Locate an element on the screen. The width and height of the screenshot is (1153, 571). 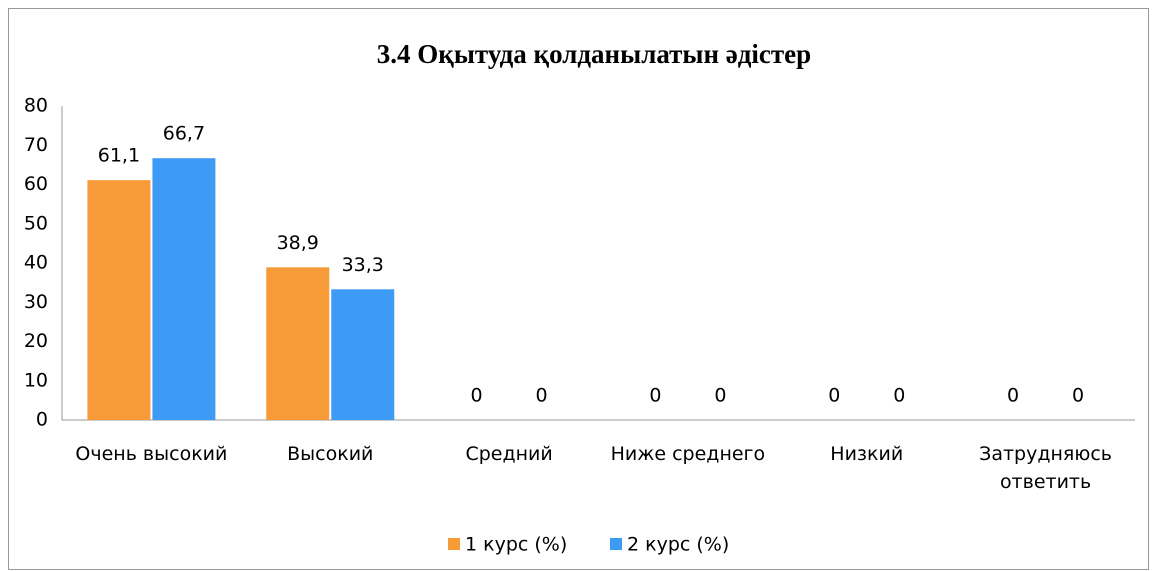
y-tick-label: 30 is located at coordinates (36, 302).